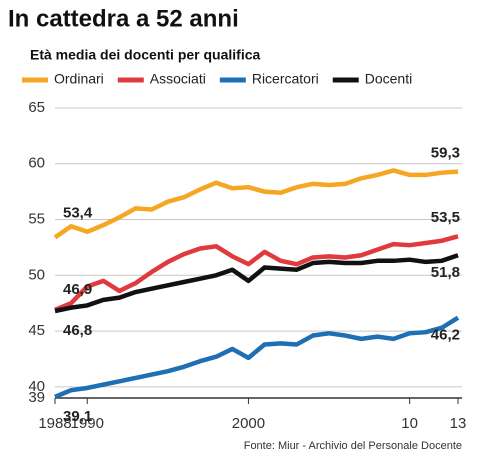 Image resolution: width=480 pixels, height=465 pixels. What do you see at coordinates (36, 386) in the screenshot?
I see `y-tick-label: 40` at bounding box center [36, 386].